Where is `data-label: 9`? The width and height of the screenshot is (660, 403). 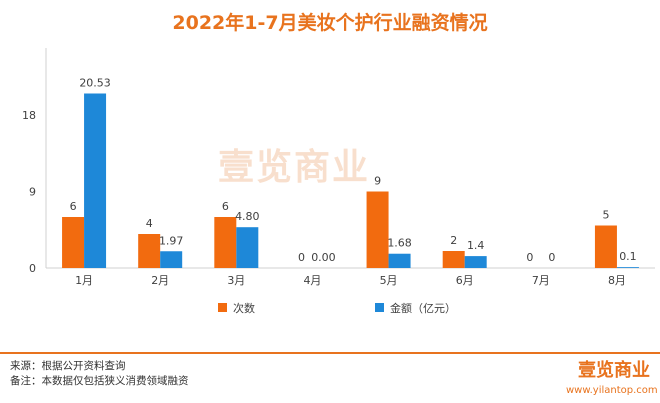
data-label: 9 is located at coordinates (377, 181).